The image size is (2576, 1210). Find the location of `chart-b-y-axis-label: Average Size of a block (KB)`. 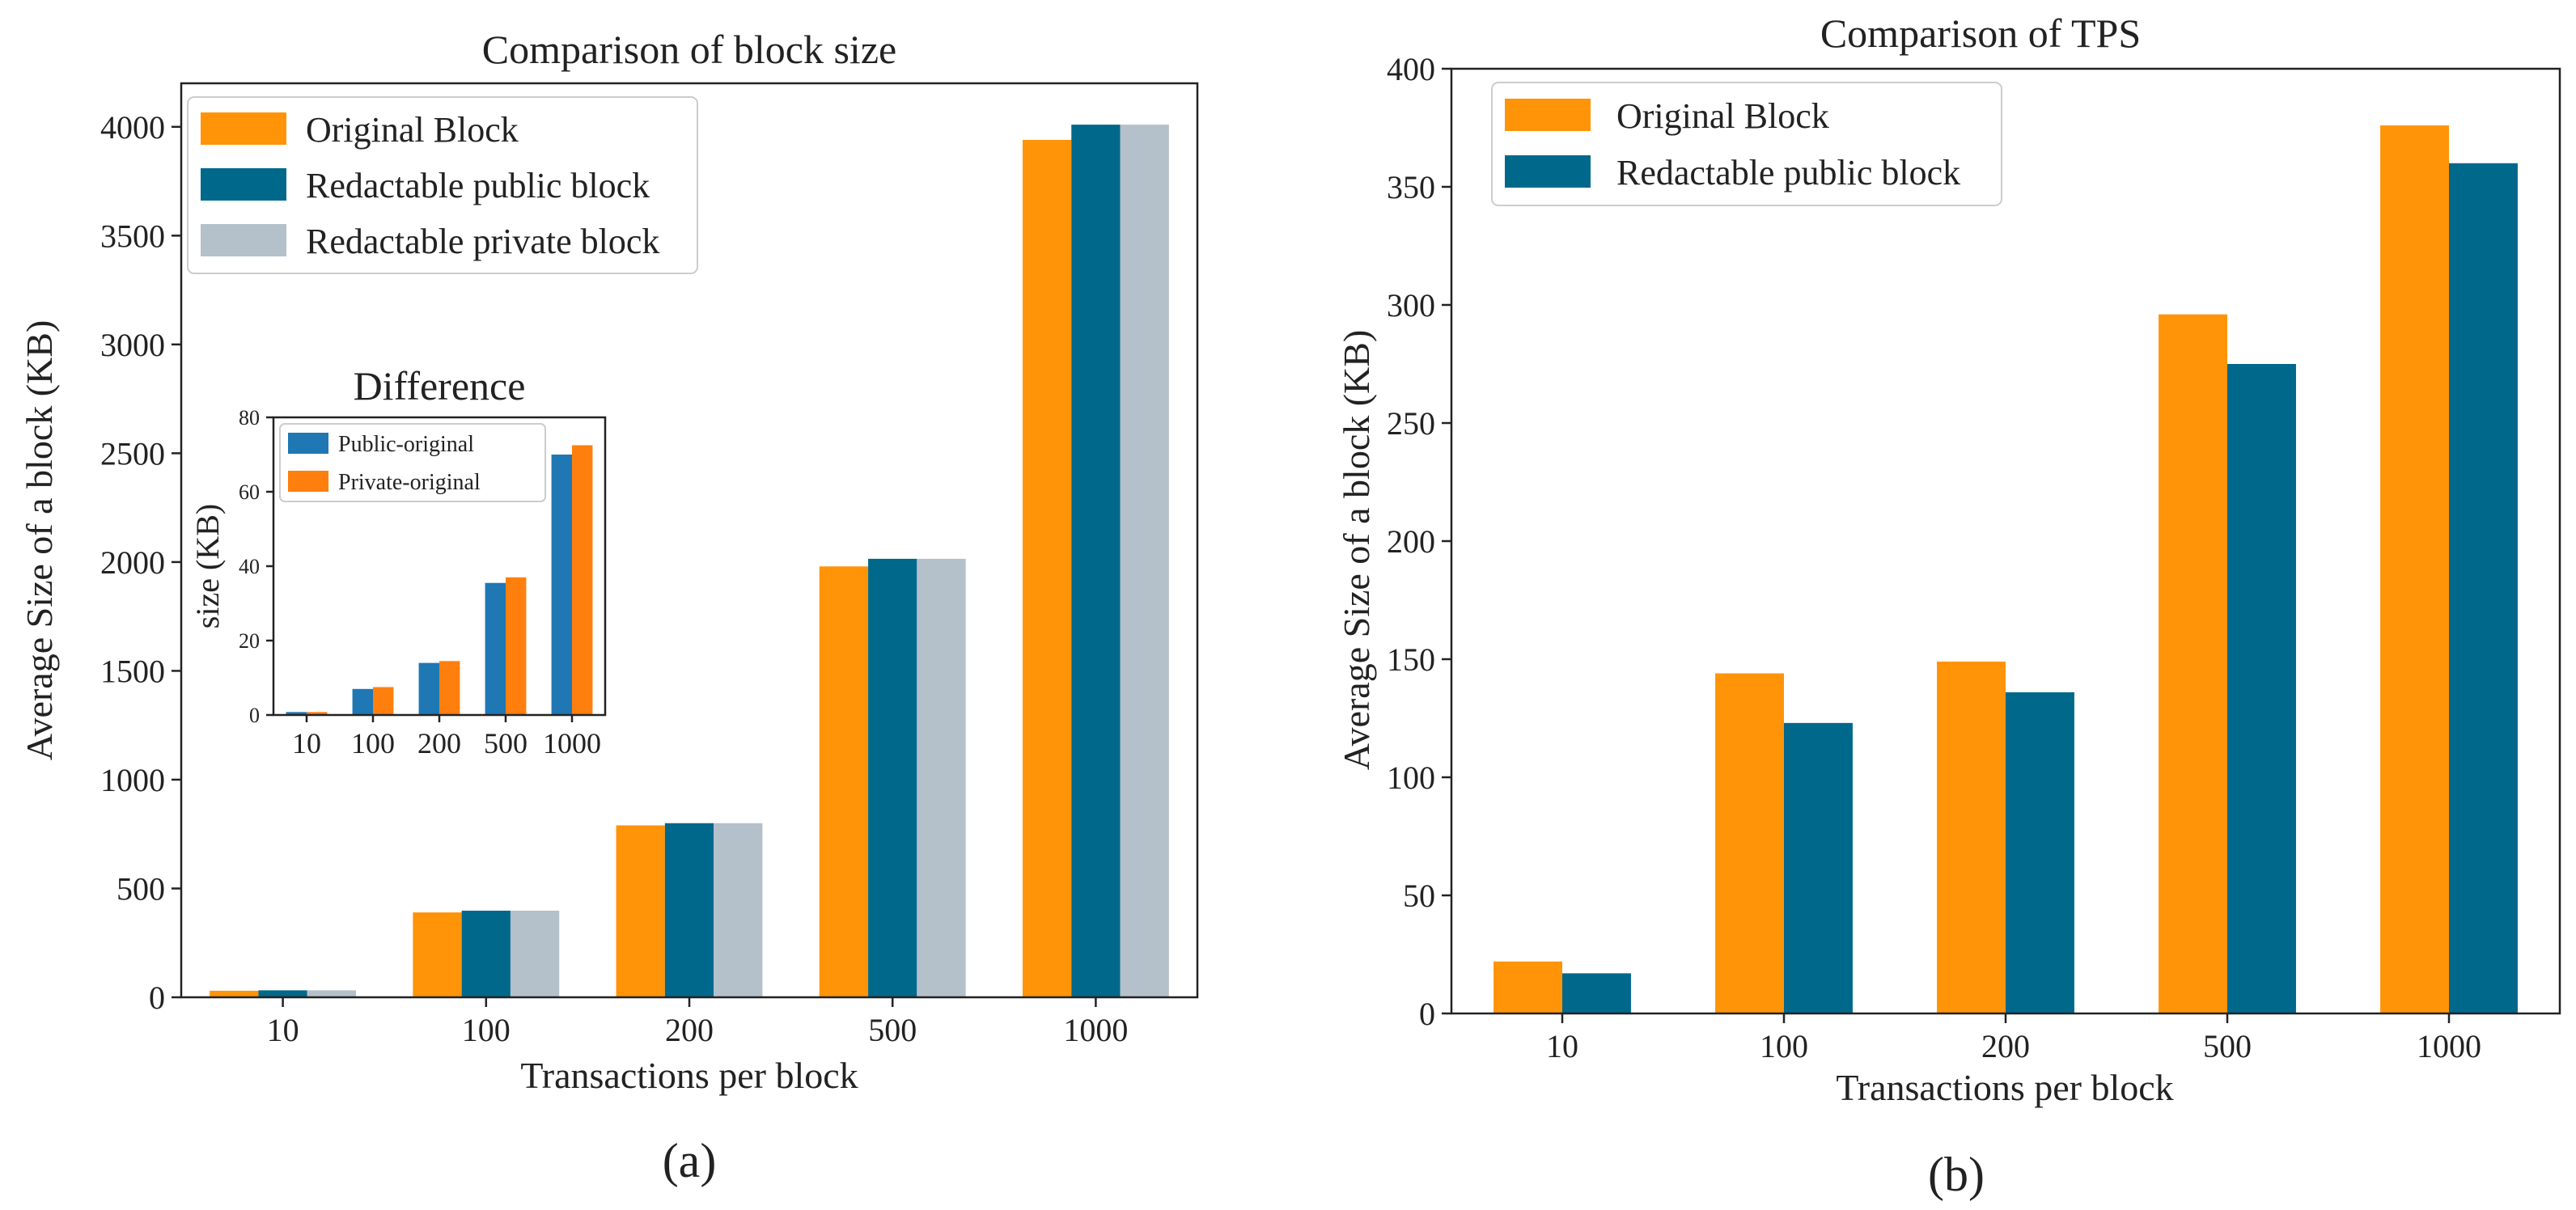

chart-b-y-axis-label: Average Size of a block (KB) is located at coordinates (1356, 550).